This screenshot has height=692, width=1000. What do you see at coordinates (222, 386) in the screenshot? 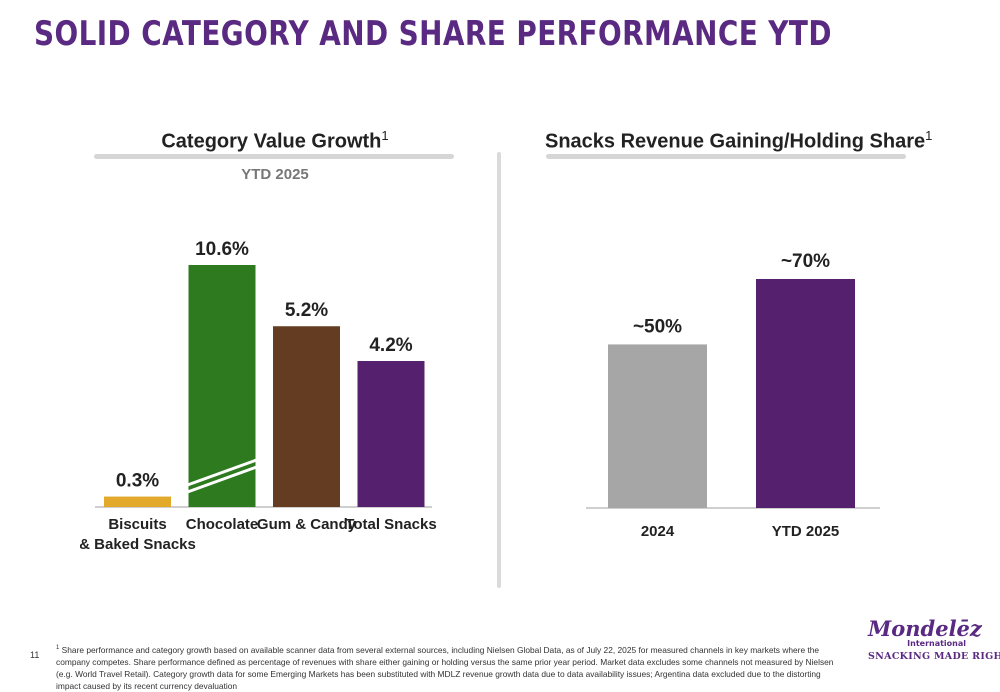
I see `bar-chocolate` at bounding box center [222, 386].